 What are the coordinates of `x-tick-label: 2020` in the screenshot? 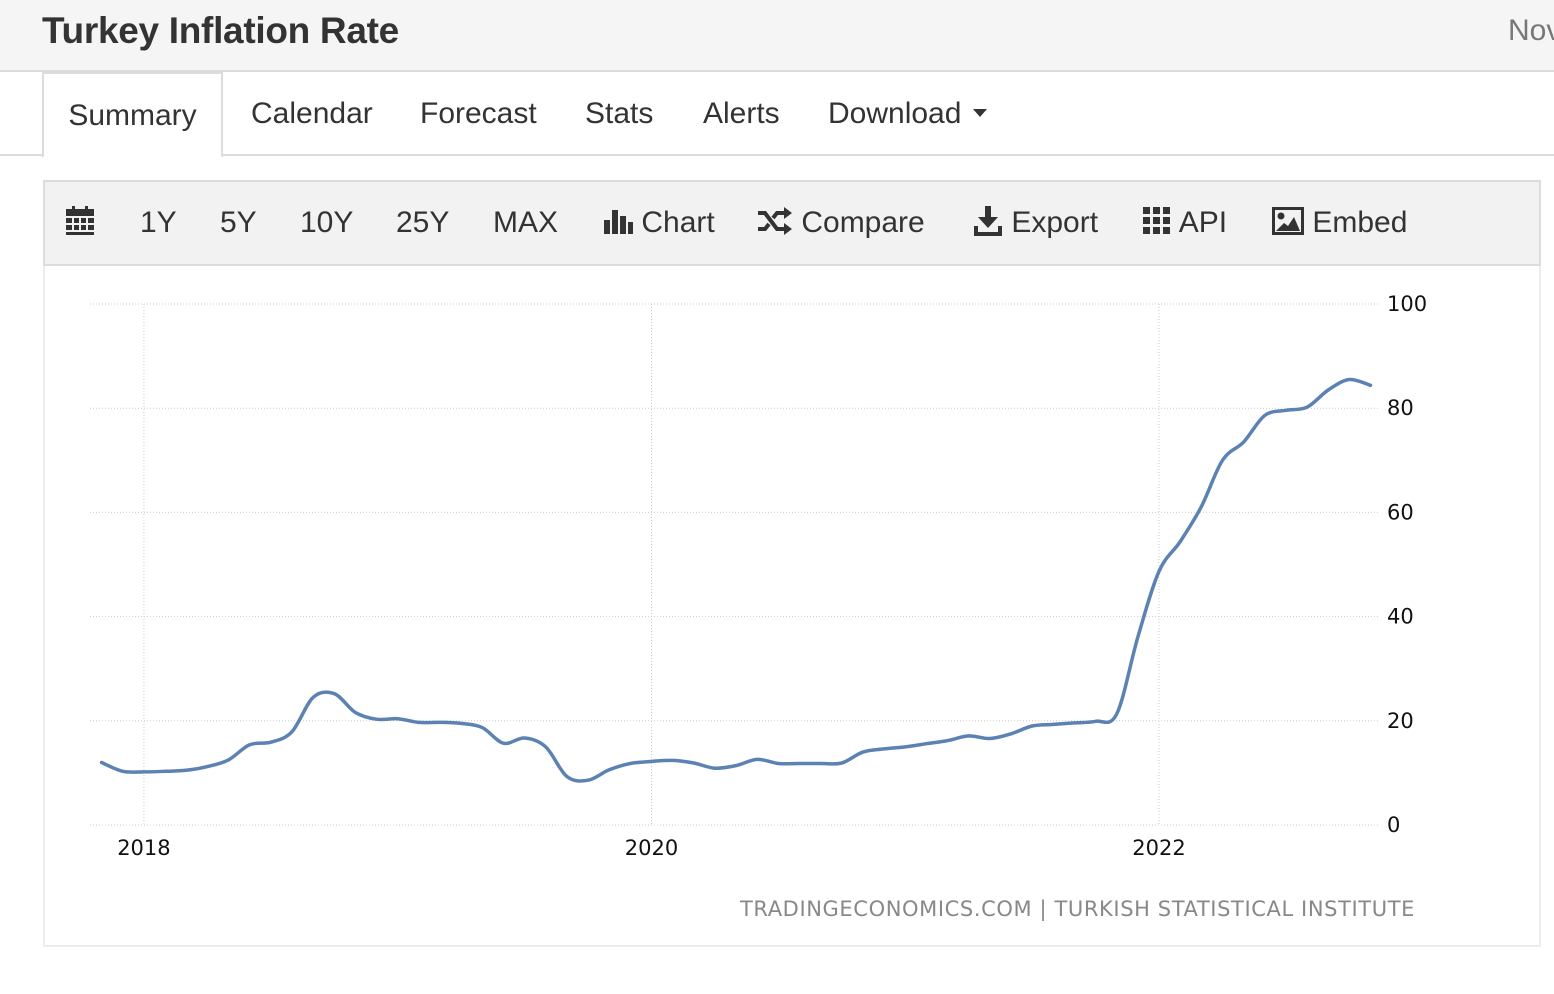 It's located at (651, 848).